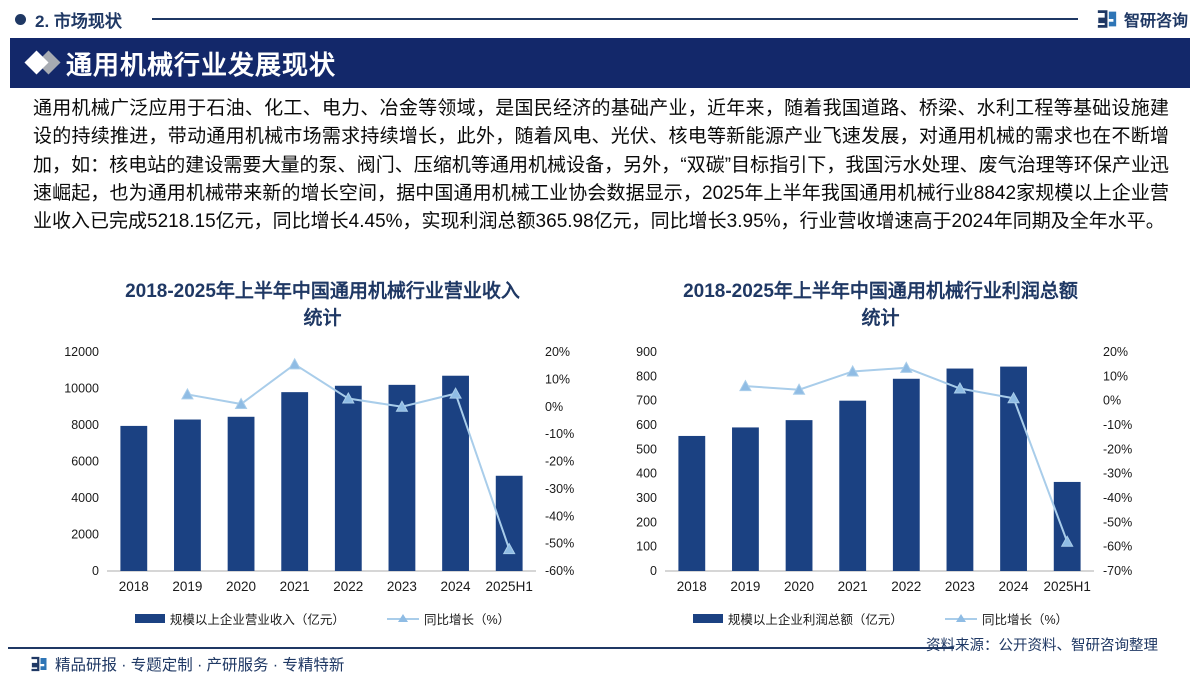 The image size is (1200, 674). I want to click on svg-text: 400, so click(646, 474).